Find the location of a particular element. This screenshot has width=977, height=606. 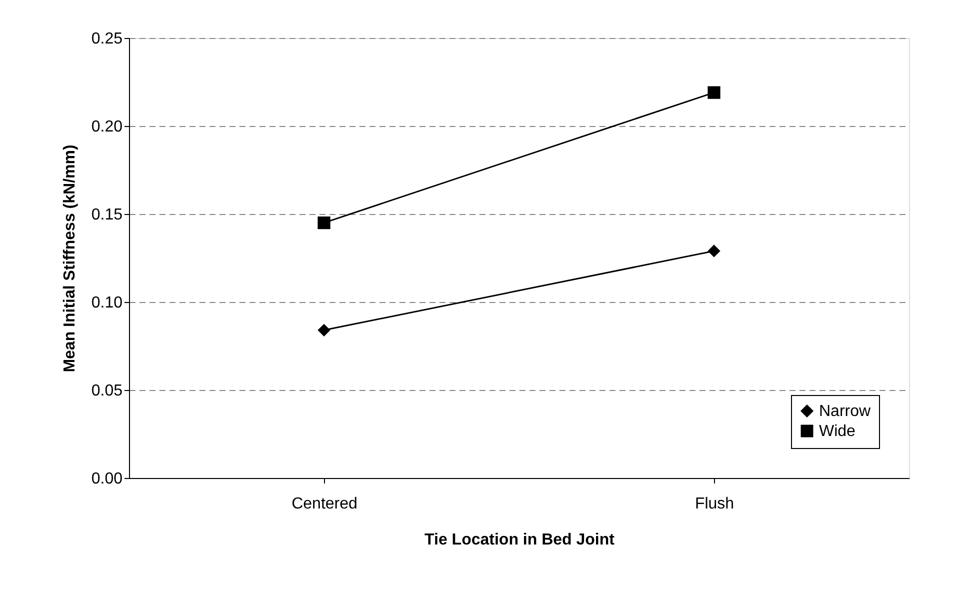

y-tick-label: 0.00 is located at coordinates (107, 479).